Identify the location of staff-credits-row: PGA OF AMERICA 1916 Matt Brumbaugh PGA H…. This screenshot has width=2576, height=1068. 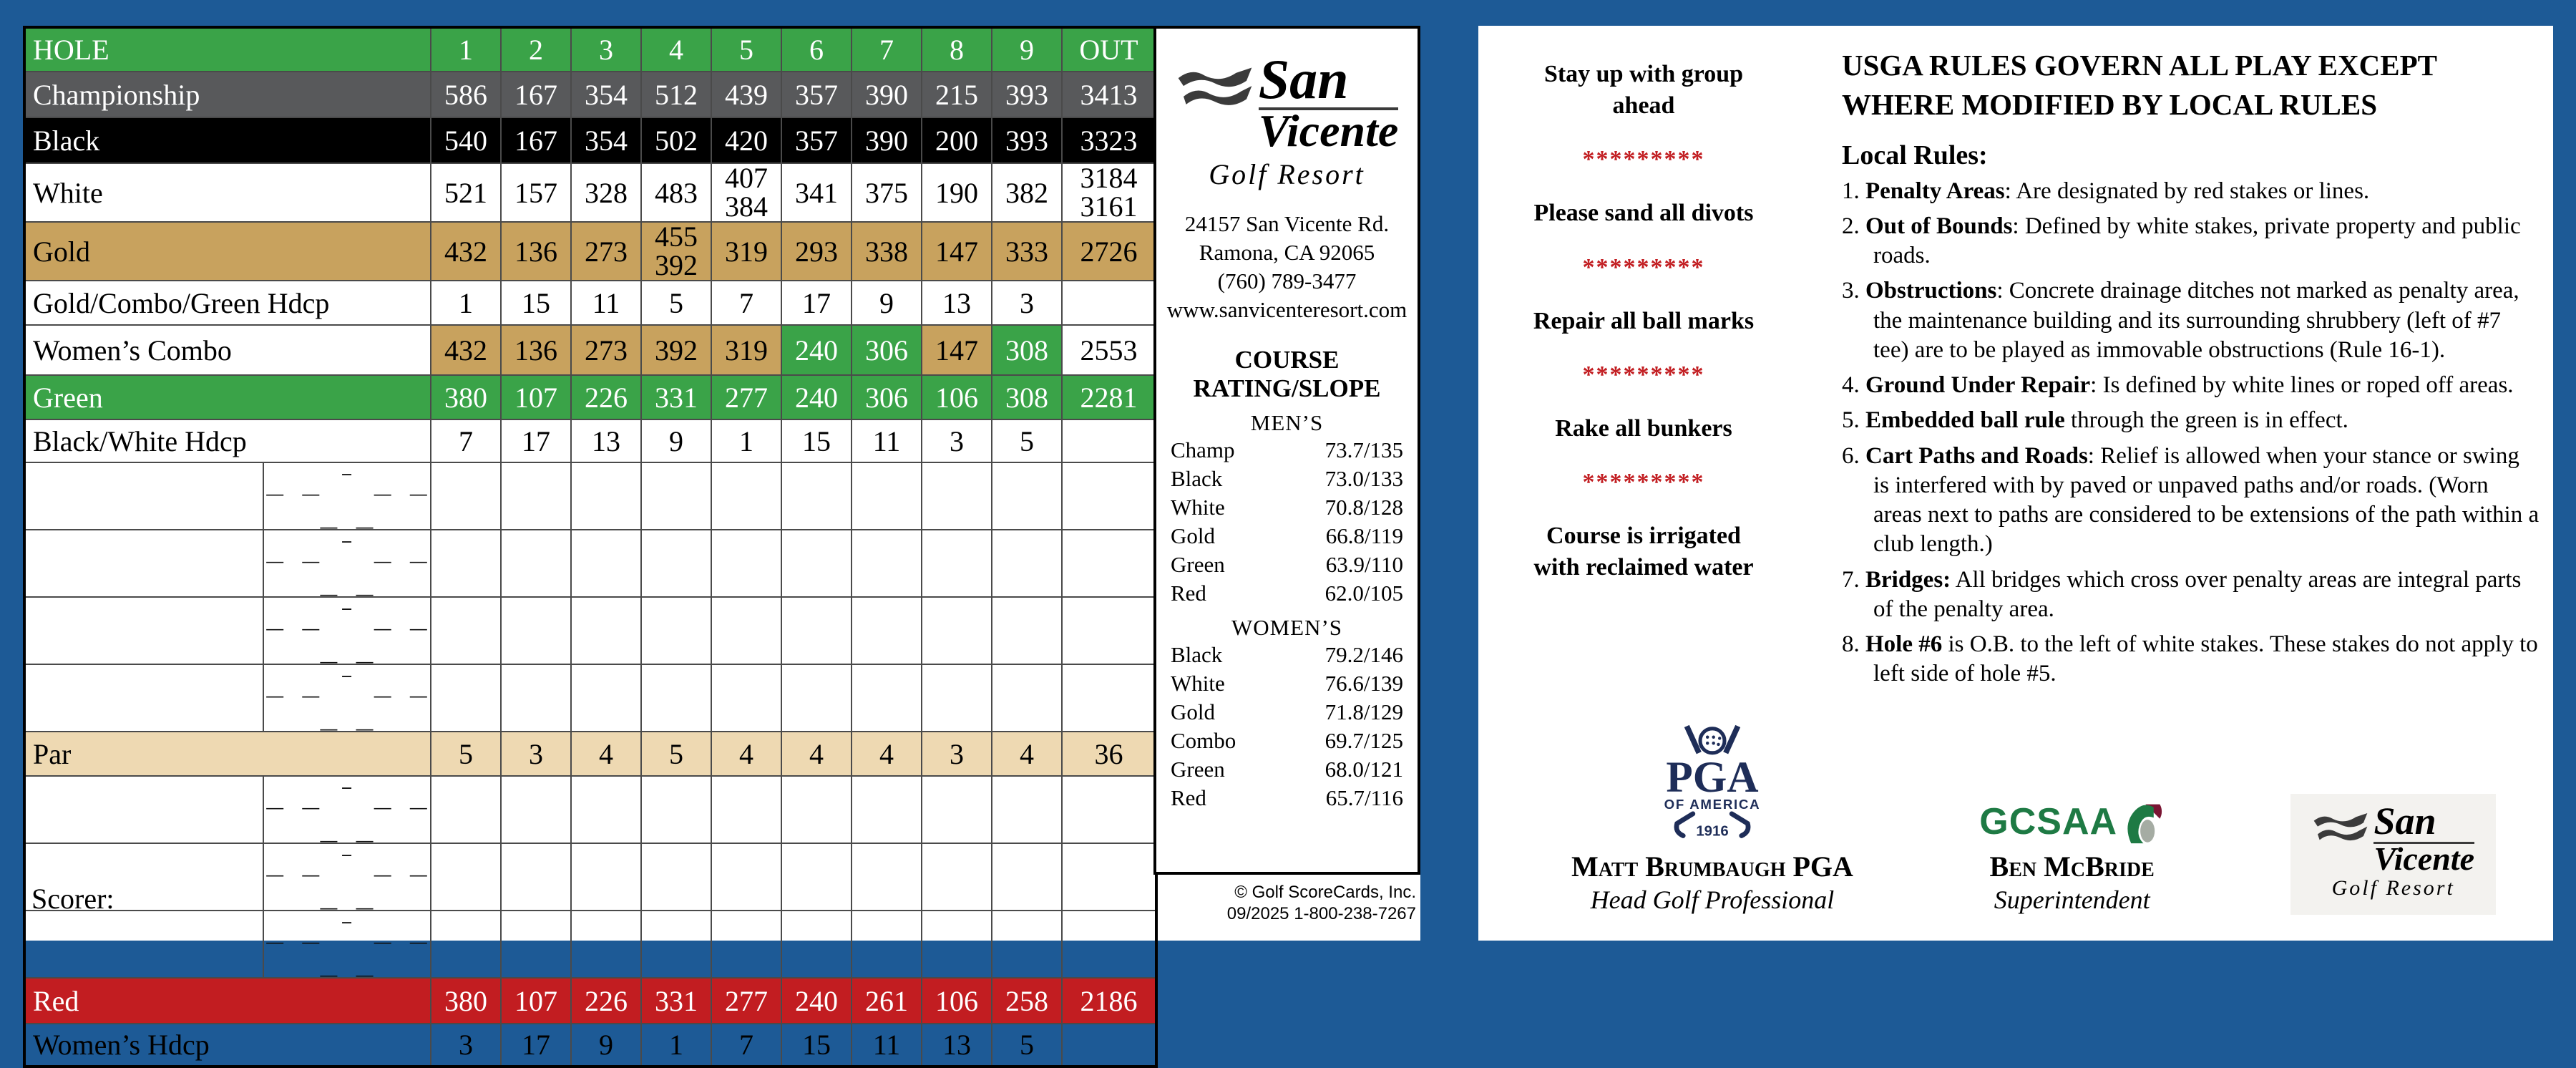
(2015, 819).